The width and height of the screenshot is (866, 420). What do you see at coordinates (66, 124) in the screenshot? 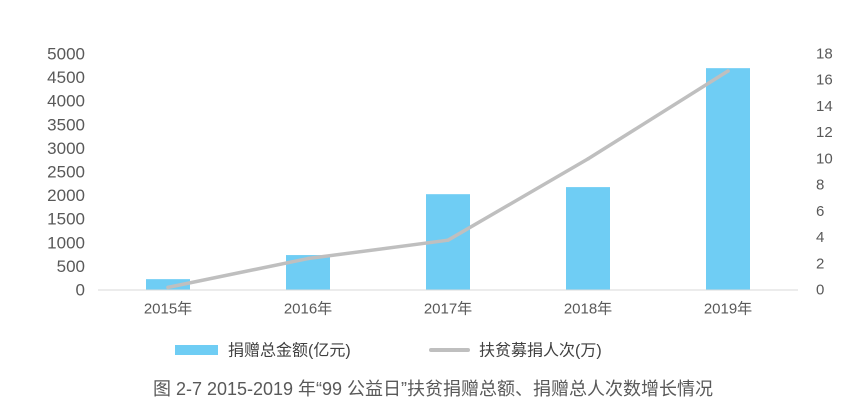
I see `y-left-tick-label-3500: 3500` at bounding box center [66, 124].